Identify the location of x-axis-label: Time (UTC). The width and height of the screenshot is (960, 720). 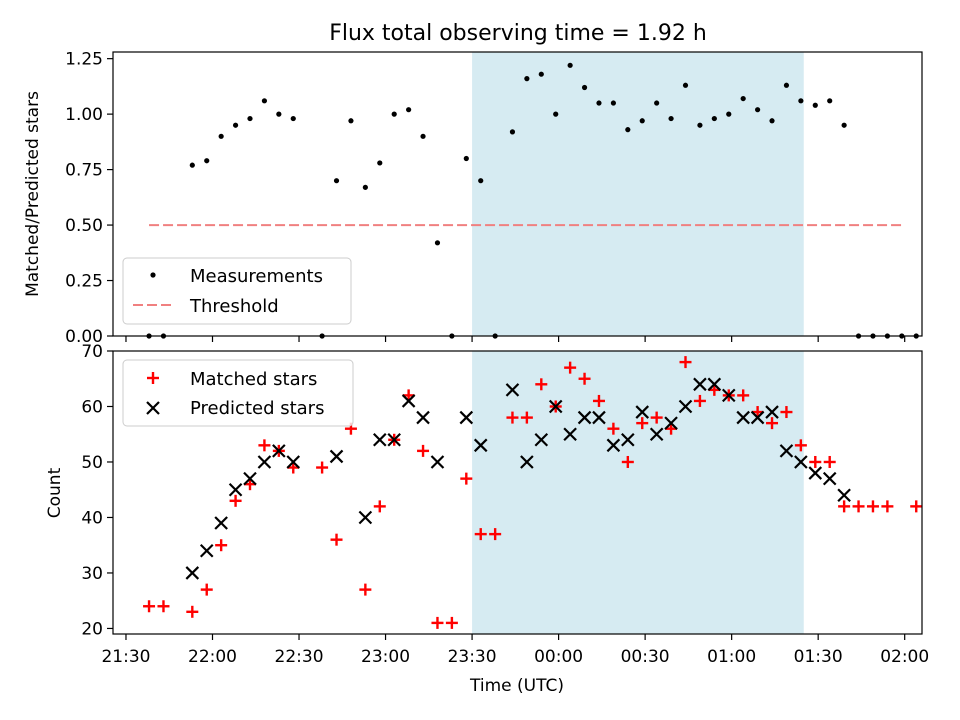
(516, 686).